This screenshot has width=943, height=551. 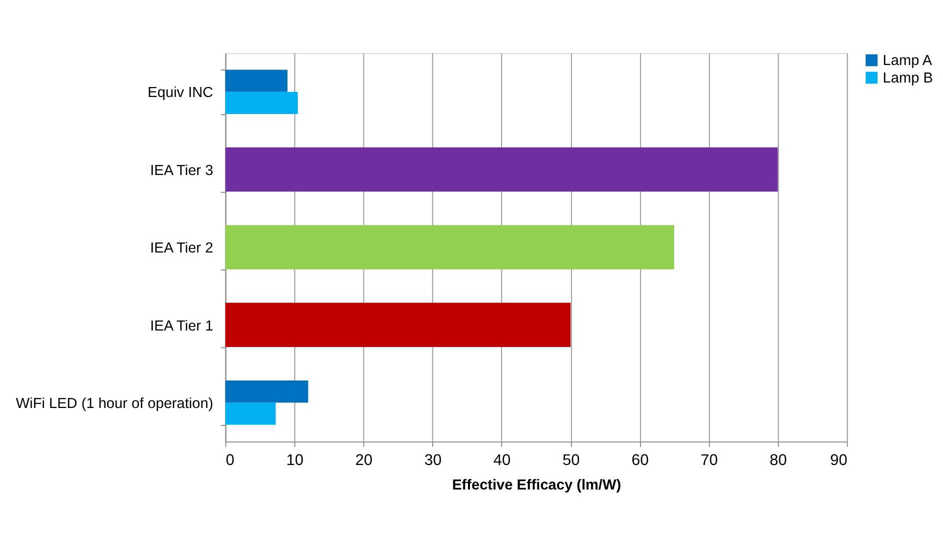 What do you see at coordinates (433, 461) in the screenshot?
I see `x-tick-label: 30` at bounding box center [433, 461].